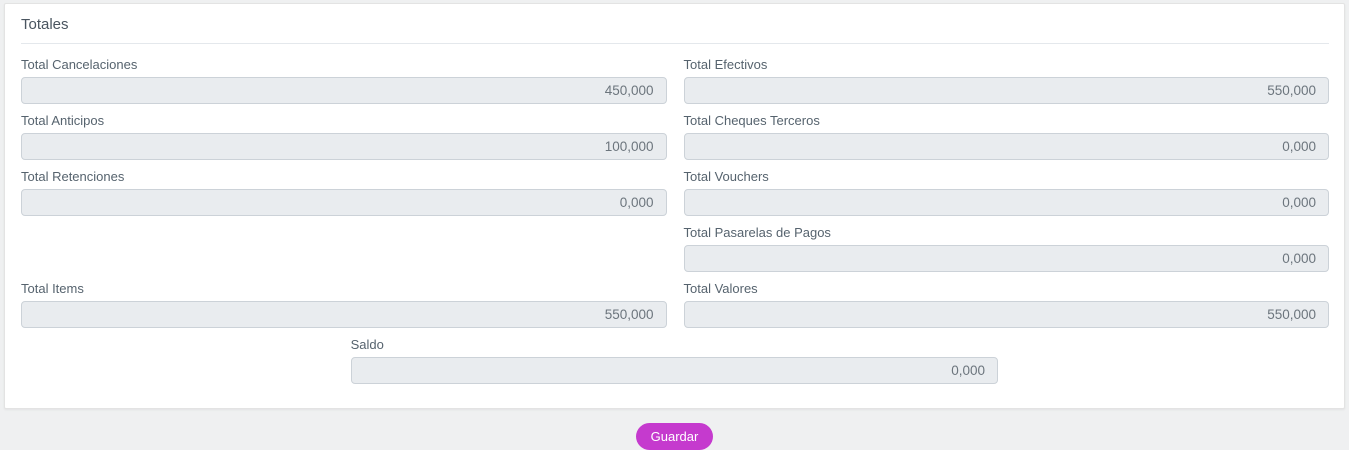 The width and height of the screenshot is (1349, 450). I want to click on field-total-anticipos: Total Anticipos, so click(344, 136).